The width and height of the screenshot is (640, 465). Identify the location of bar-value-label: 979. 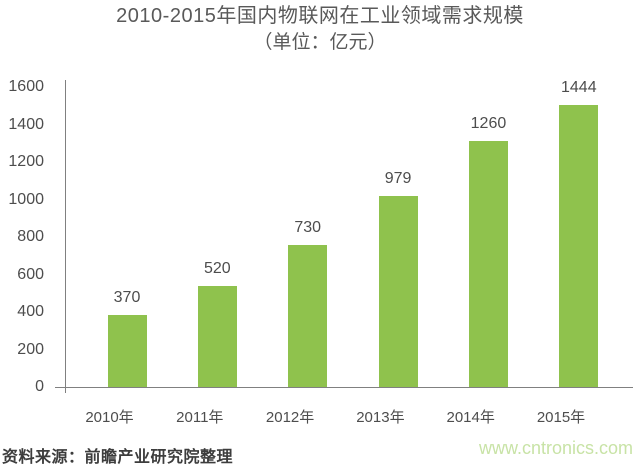
(398, 178).